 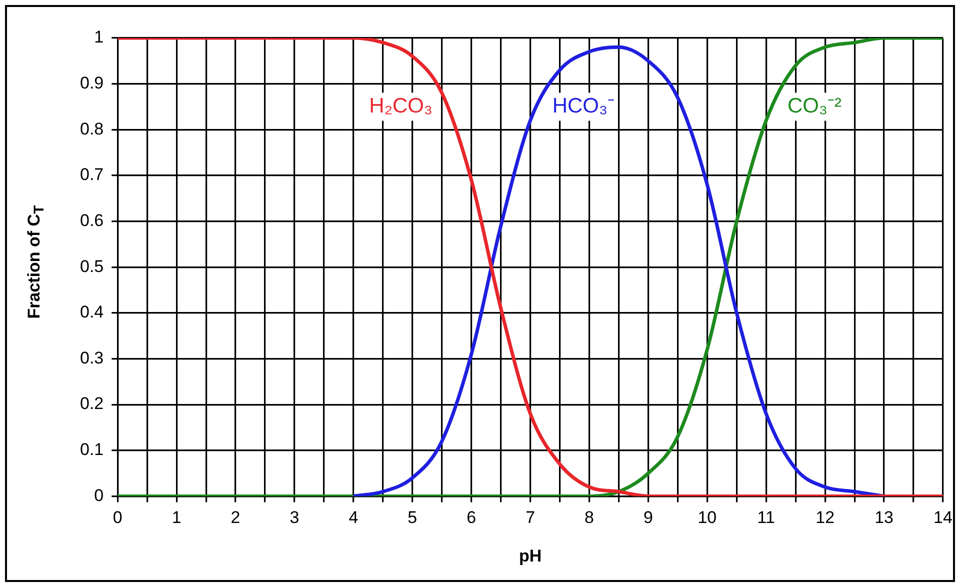 What do you see at coordinates (117, 518) in the screenshot?
I see `x-tick-label: 0` at bounding box center [117, 518].